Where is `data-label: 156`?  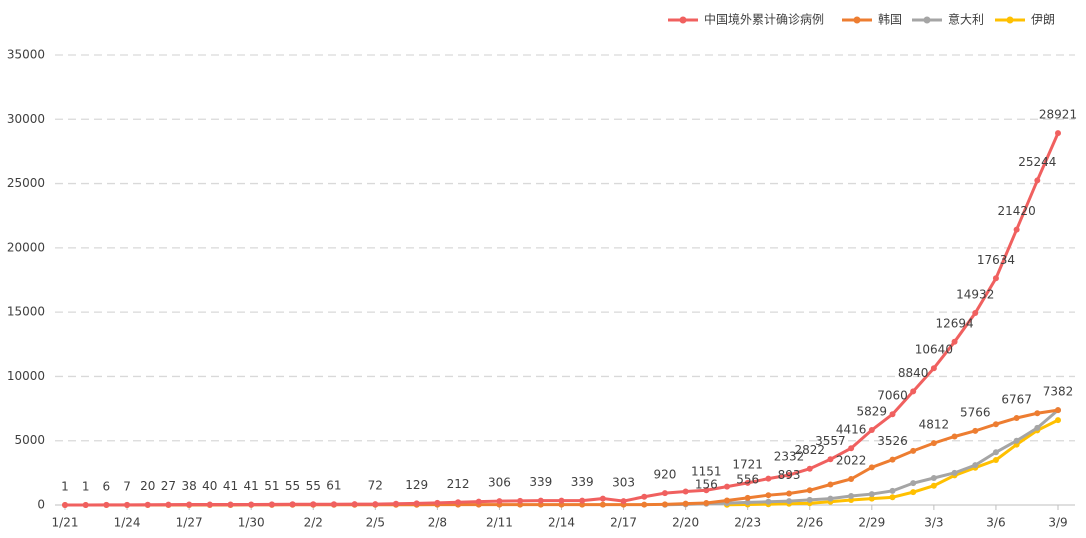
data-label: 156 is located at coordinates (706, 484).